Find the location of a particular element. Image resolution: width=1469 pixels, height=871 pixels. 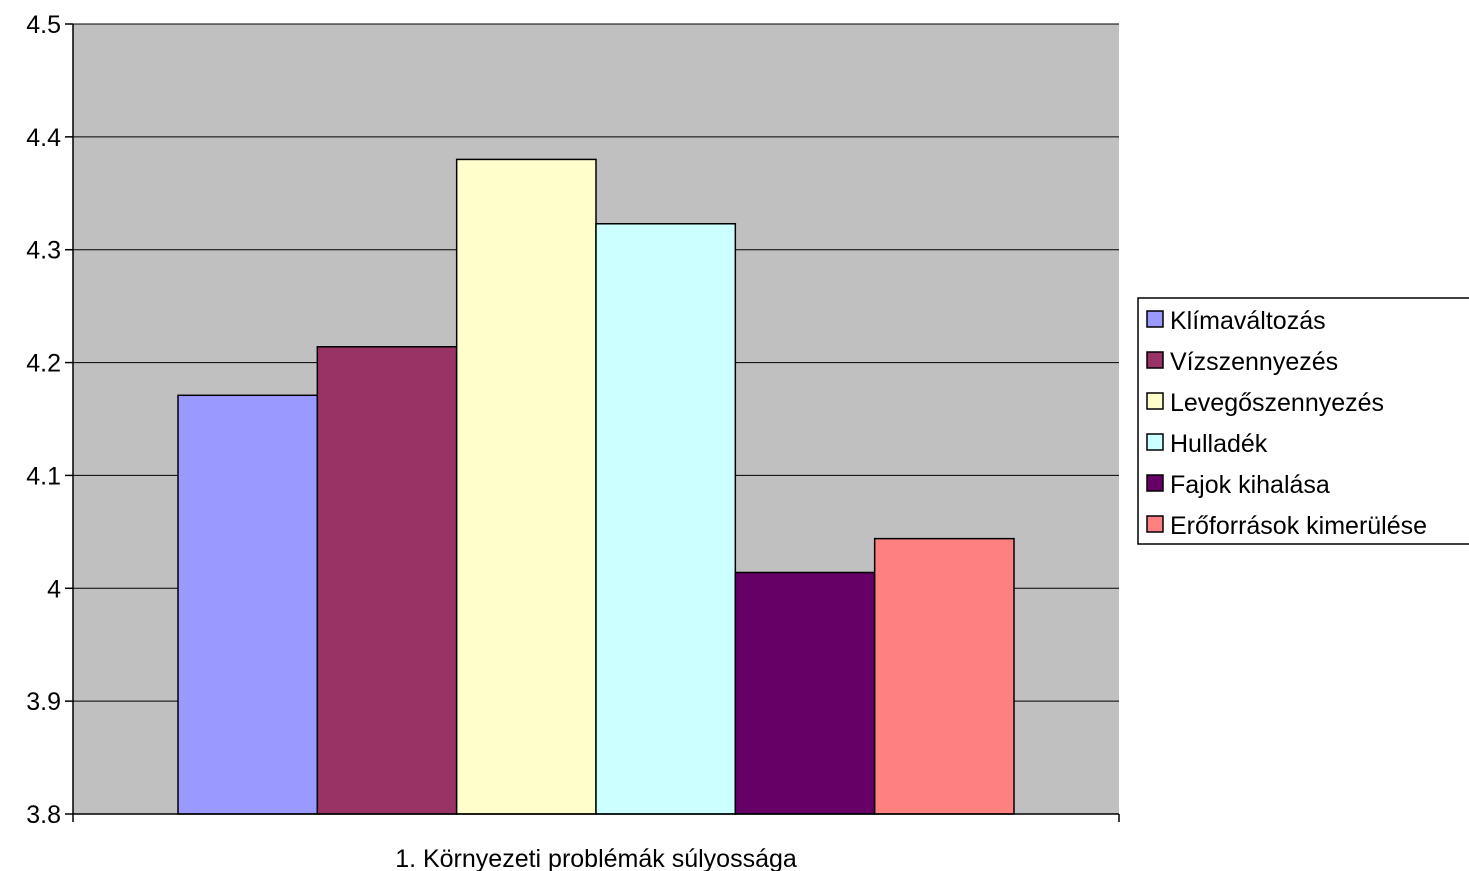

category-label: 1. Környezeti problémák súlyossága is located at coordinates (596, 858).